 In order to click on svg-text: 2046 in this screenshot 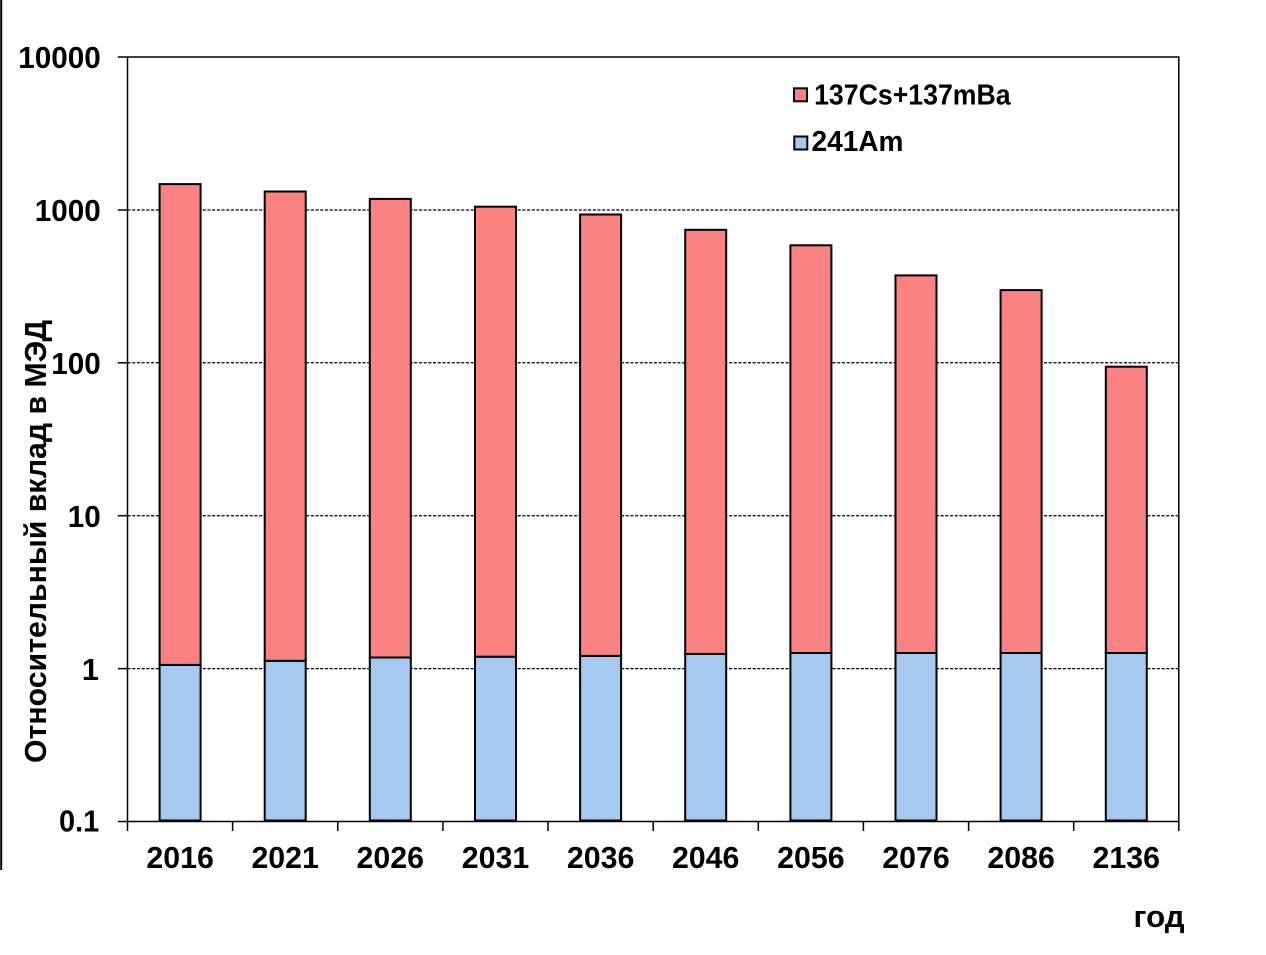, I will do `click(706, 857)`.